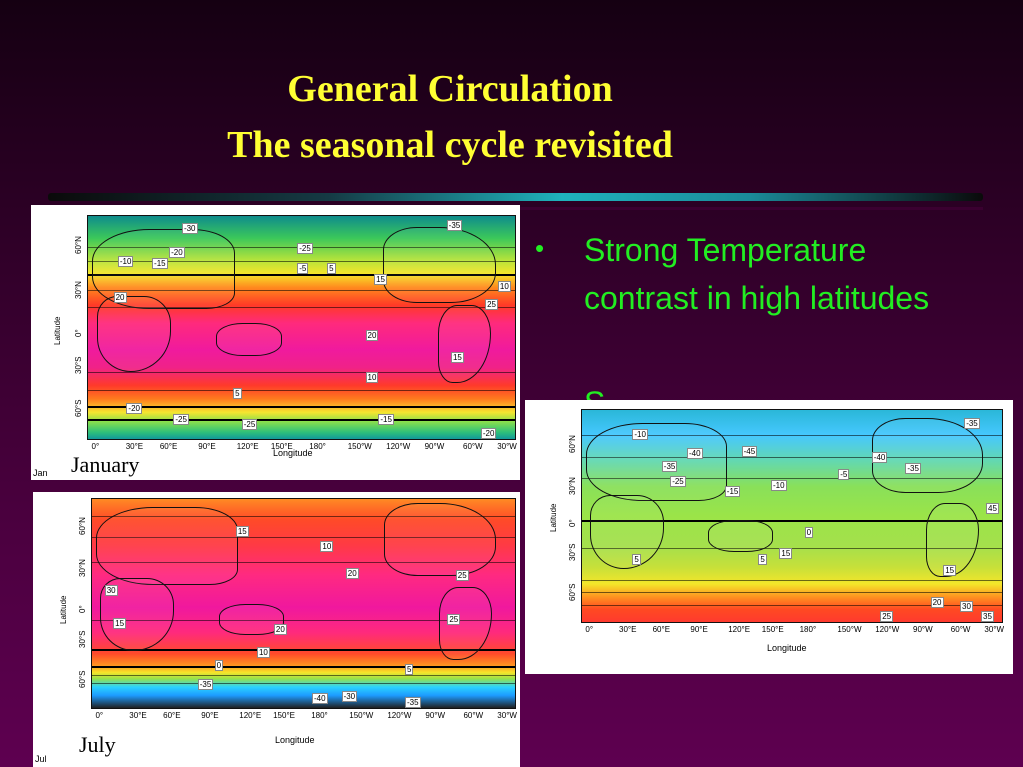  I want to click on difference-y-axis-label: Latitude, so click(553, 517).